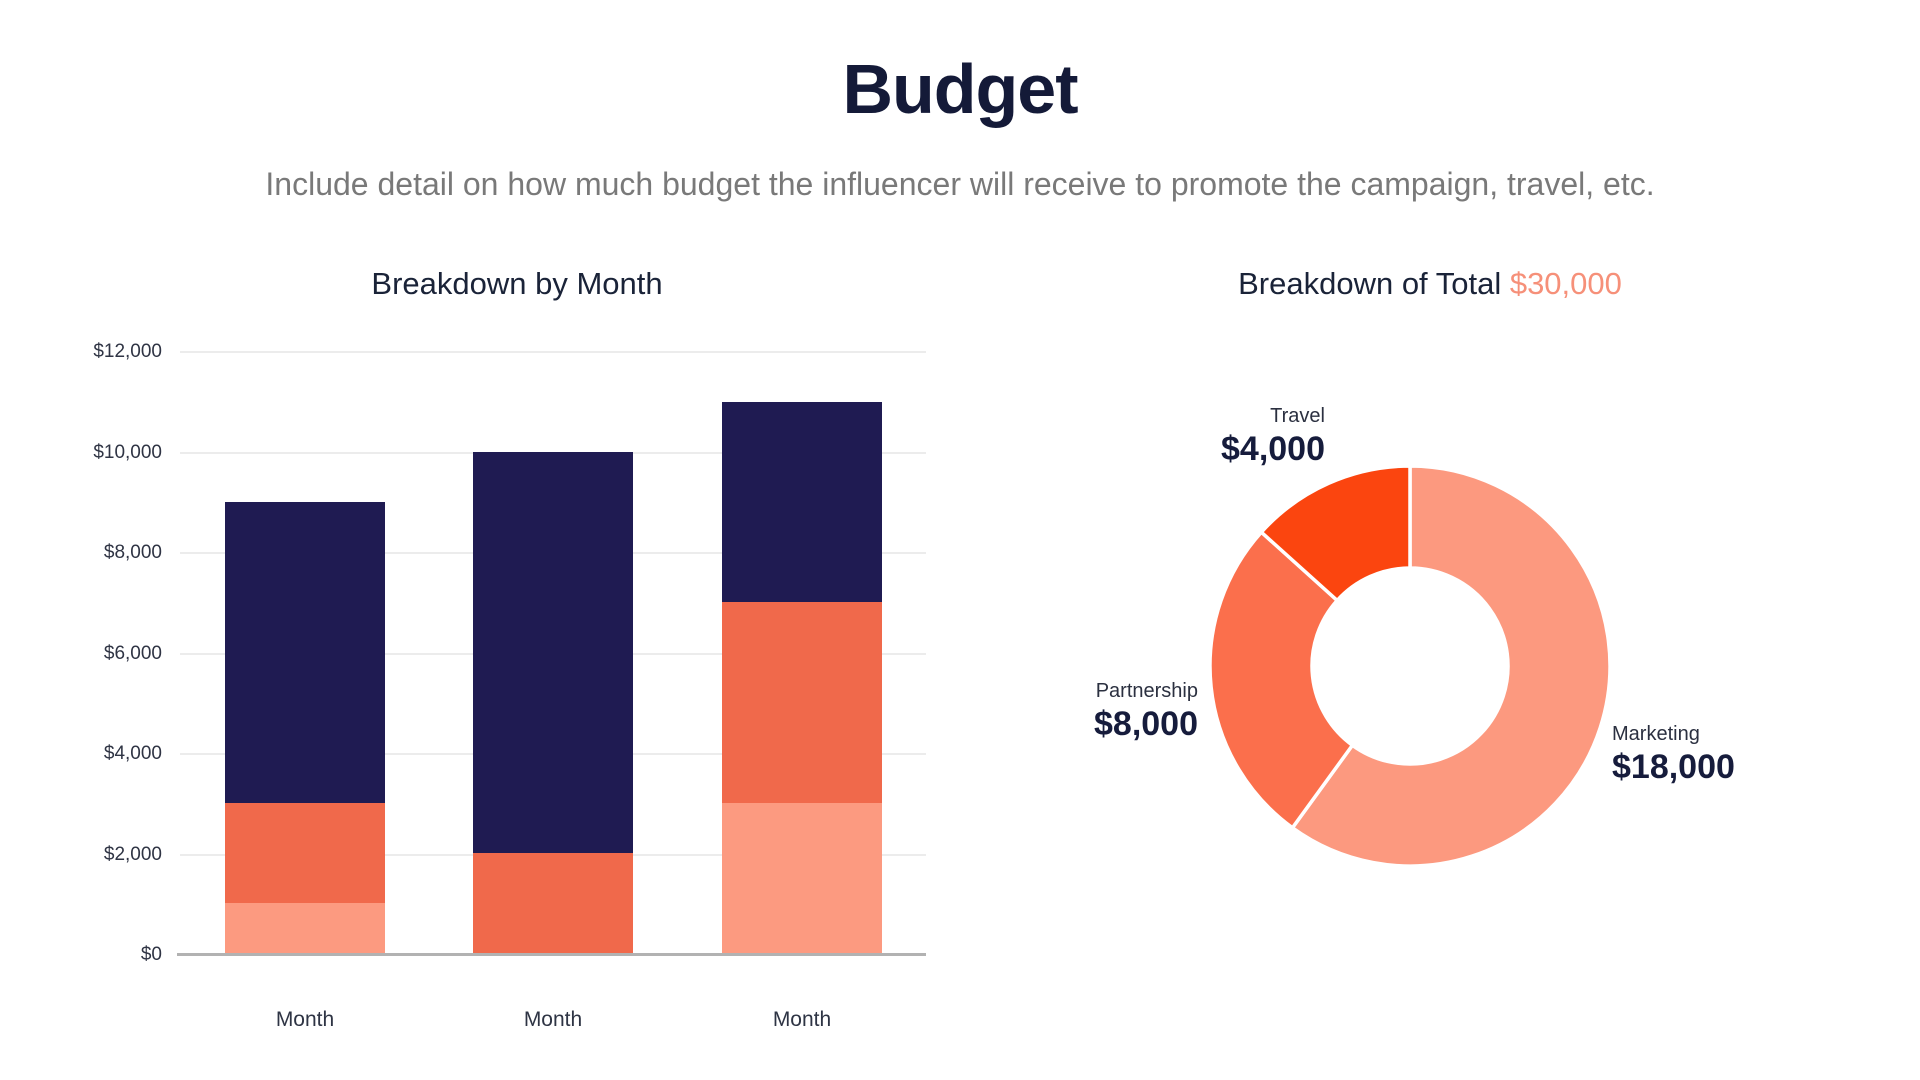  Describe the element at coordinates (1273, 449) in the screenshot. I see `donut-label-travel-value: $4,000` at that location.